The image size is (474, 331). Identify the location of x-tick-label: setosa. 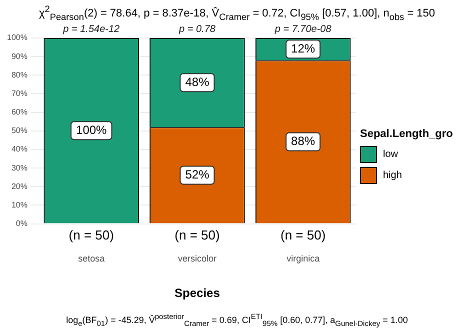
(91, 259).